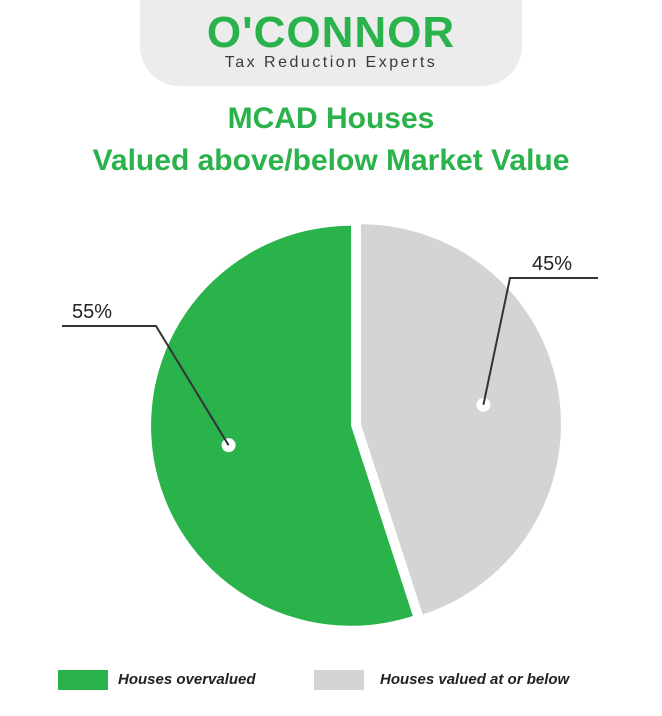  What do you see at coordinates (187, 679) in the screenshot?
I see `legend-label-overvalued: Houses overvalued` at bounding box center [187, 679].